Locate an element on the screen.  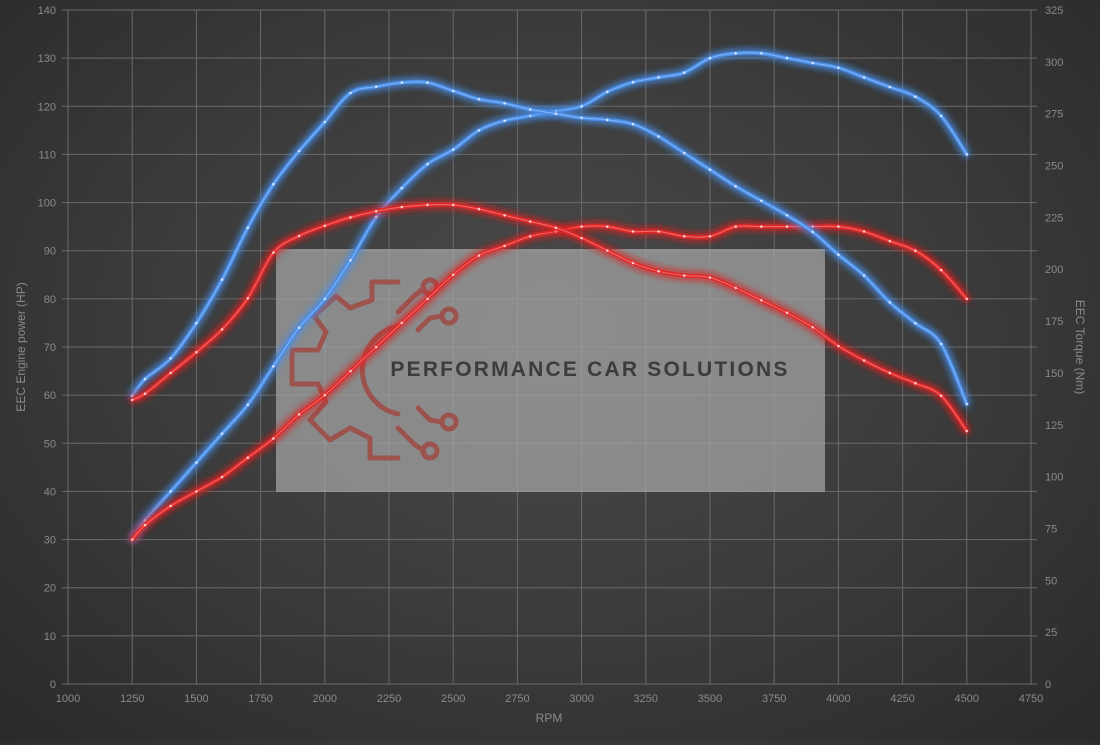
y-left-tick-label: 50 is located at coordinates (50, 444).